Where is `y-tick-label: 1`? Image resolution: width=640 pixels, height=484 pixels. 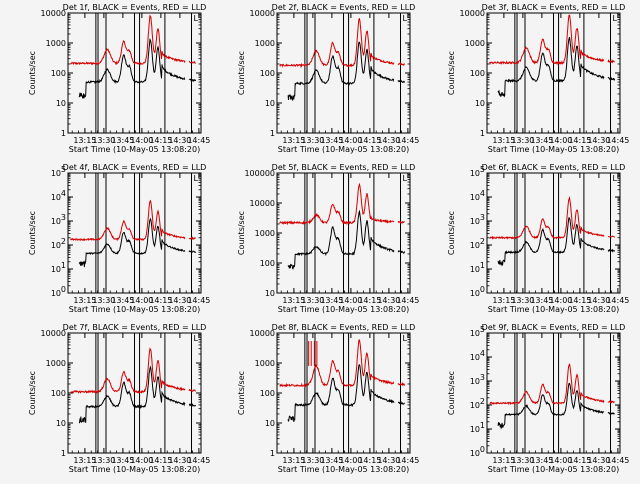
y-tick-label: 1 is located at coordinates (272, 133).